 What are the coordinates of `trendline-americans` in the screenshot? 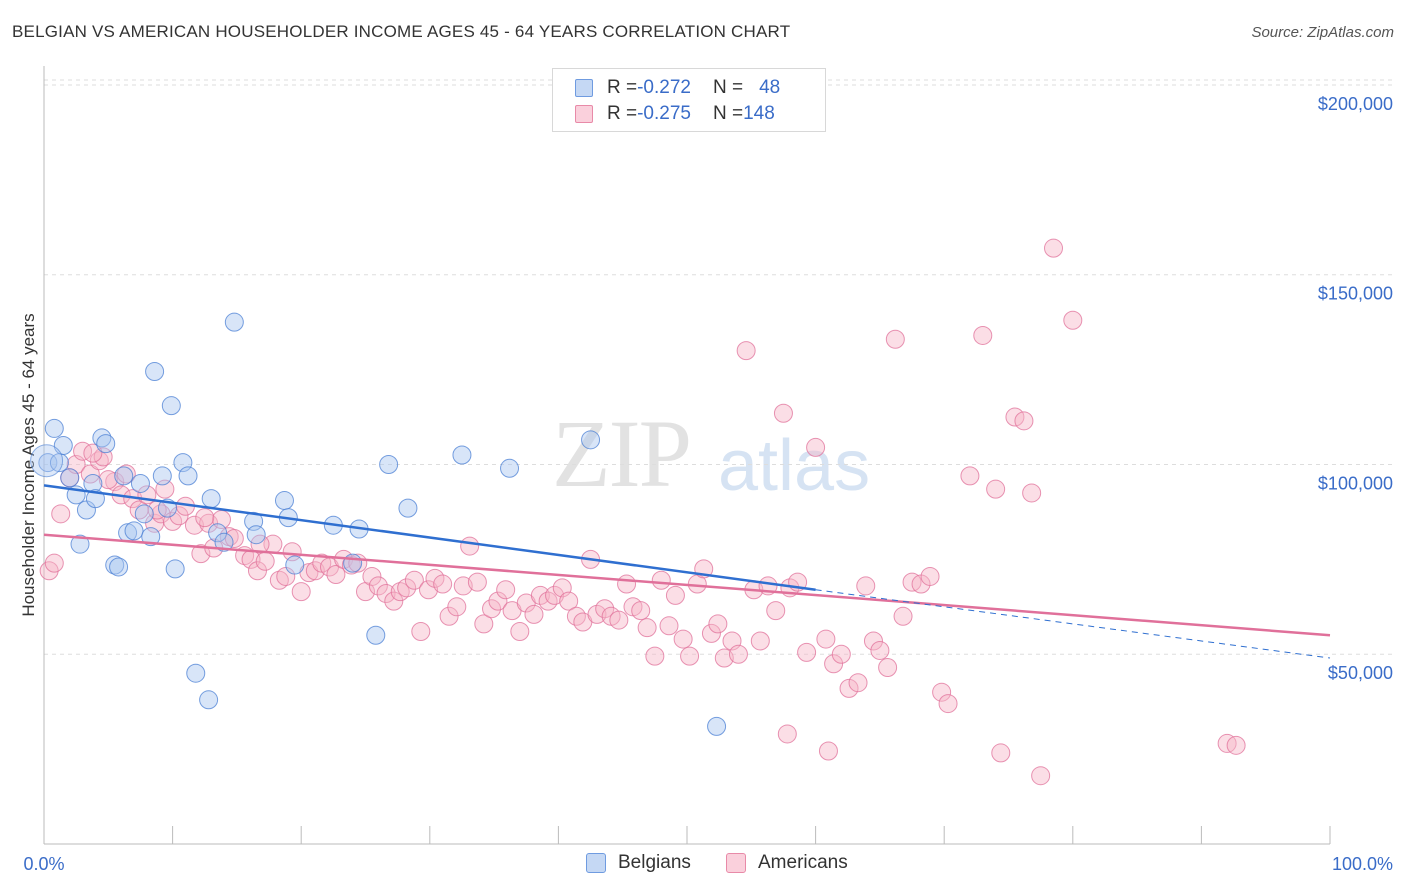 It's located at (687, 585).